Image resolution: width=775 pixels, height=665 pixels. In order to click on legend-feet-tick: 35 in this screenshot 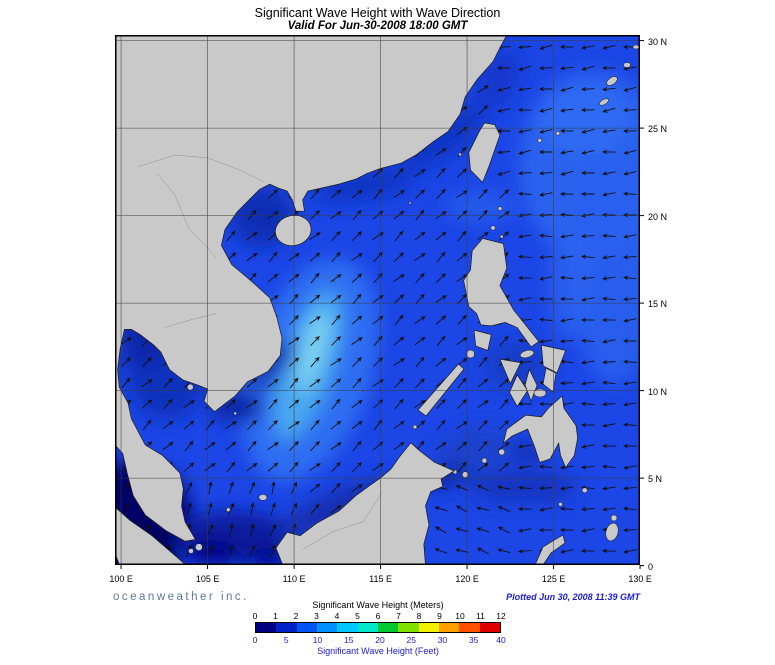, I will do `click(473, 640)`.